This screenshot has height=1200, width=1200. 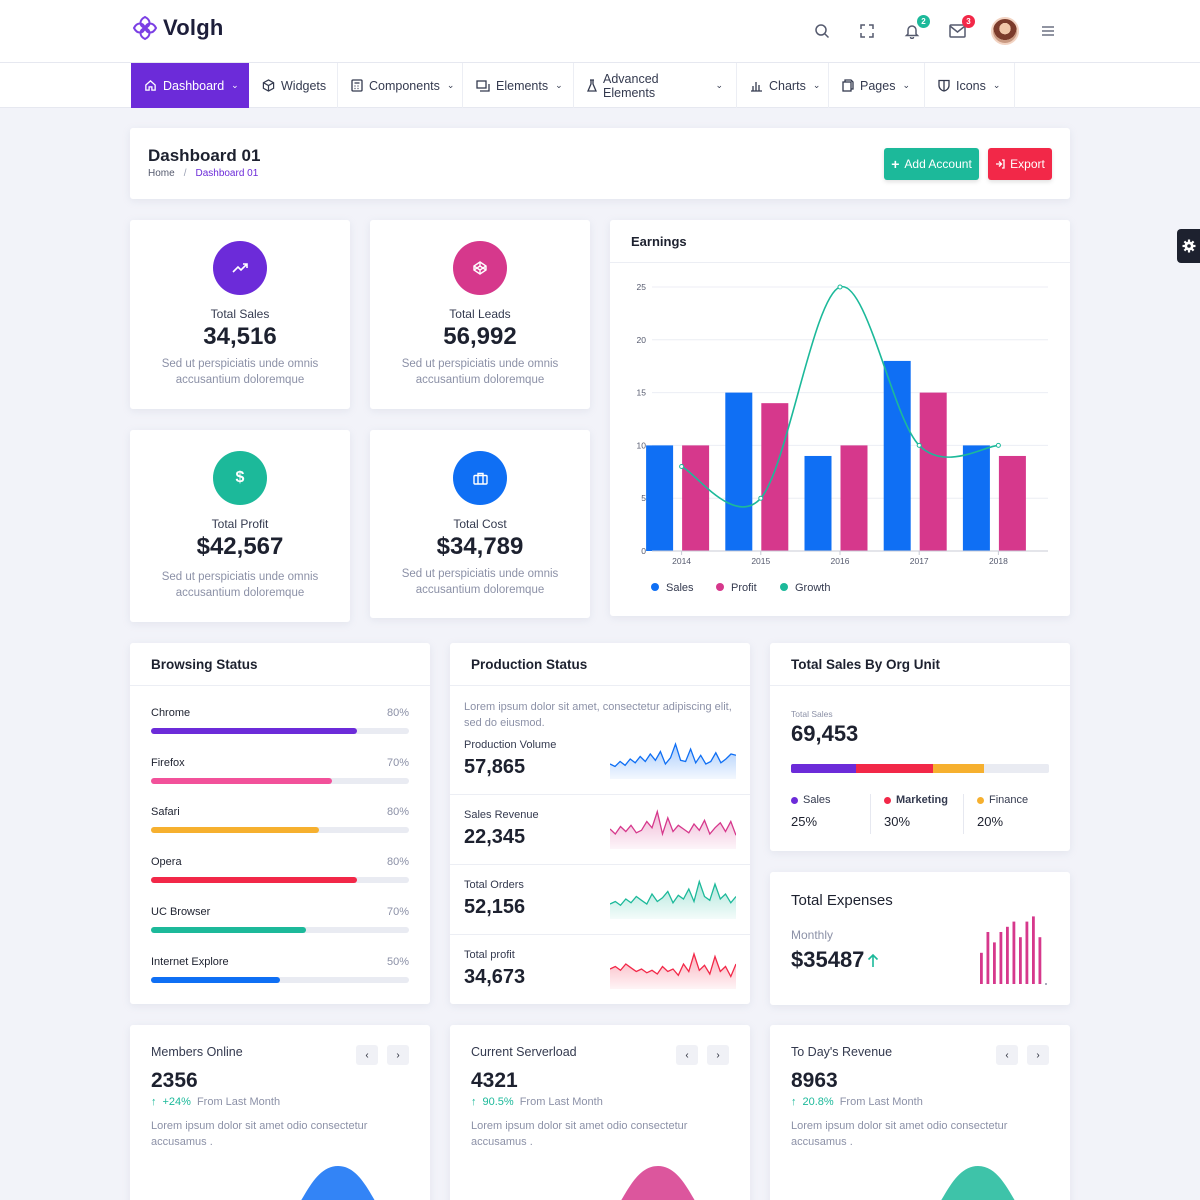 What do you see at coordinates (877, 85) in the screenshot?
I see `nav-pages: Pages ⌄` at bounding box center [877, 85].